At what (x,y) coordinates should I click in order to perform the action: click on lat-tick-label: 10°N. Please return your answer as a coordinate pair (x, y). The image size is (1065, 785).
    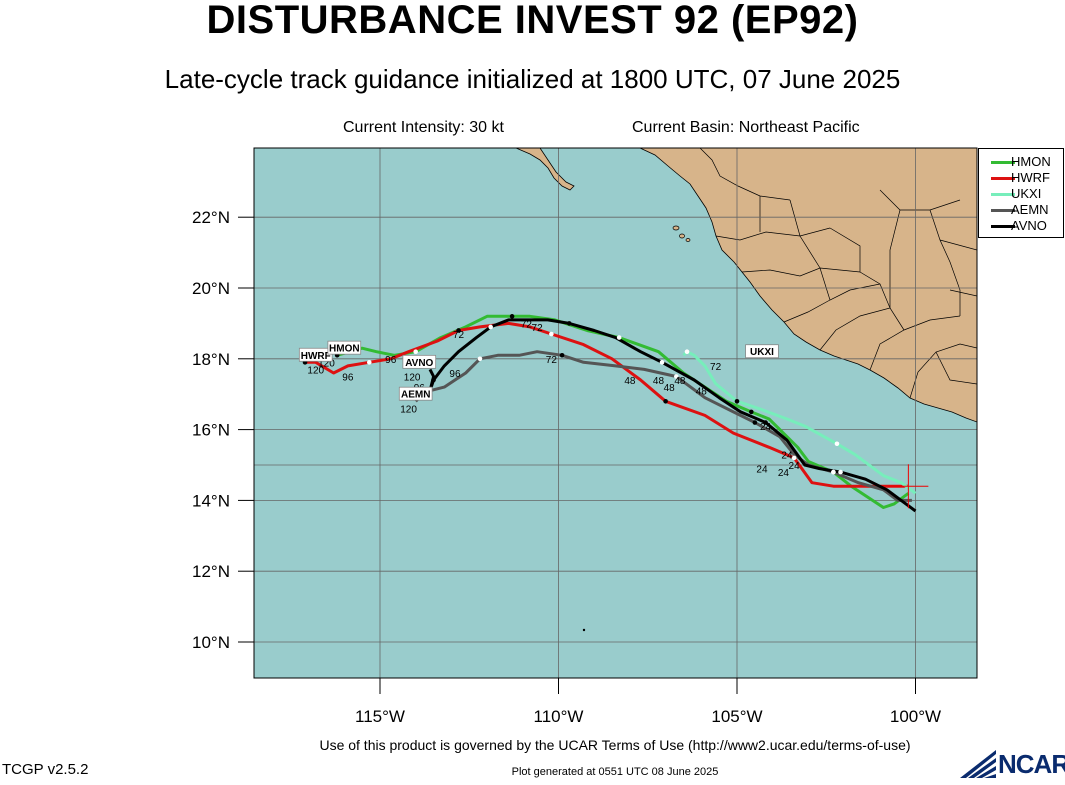
    Looking at the image, I should click on (211, 642).